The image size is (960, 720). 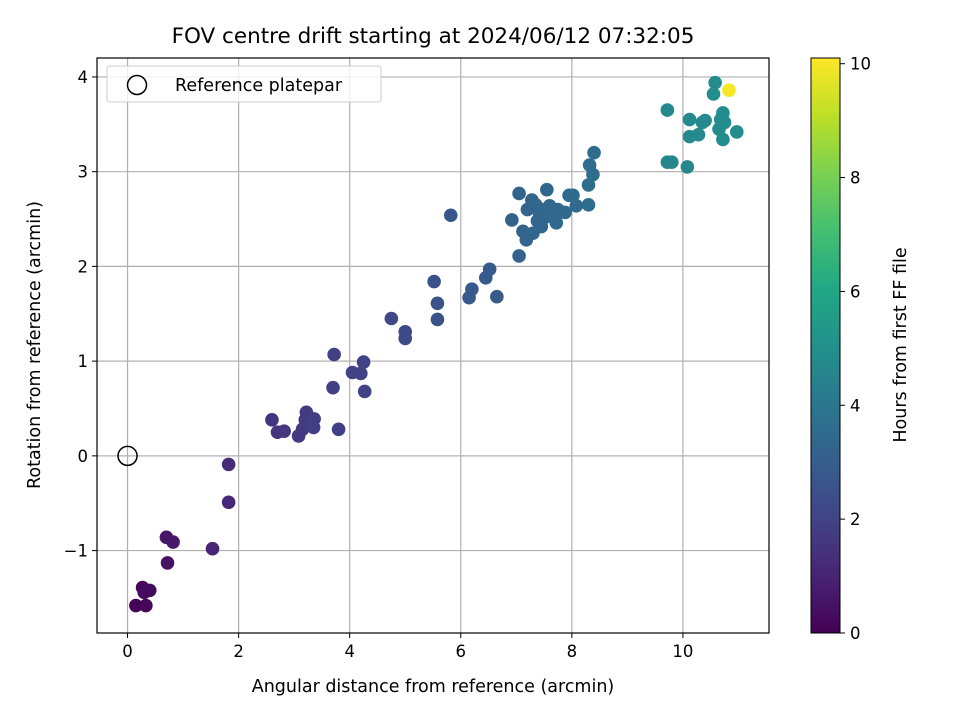 What do you see at coordinates (855, 633) in the screenshot?
I see `colorbar-tick-label: 0` at bounding box center [855, 633].